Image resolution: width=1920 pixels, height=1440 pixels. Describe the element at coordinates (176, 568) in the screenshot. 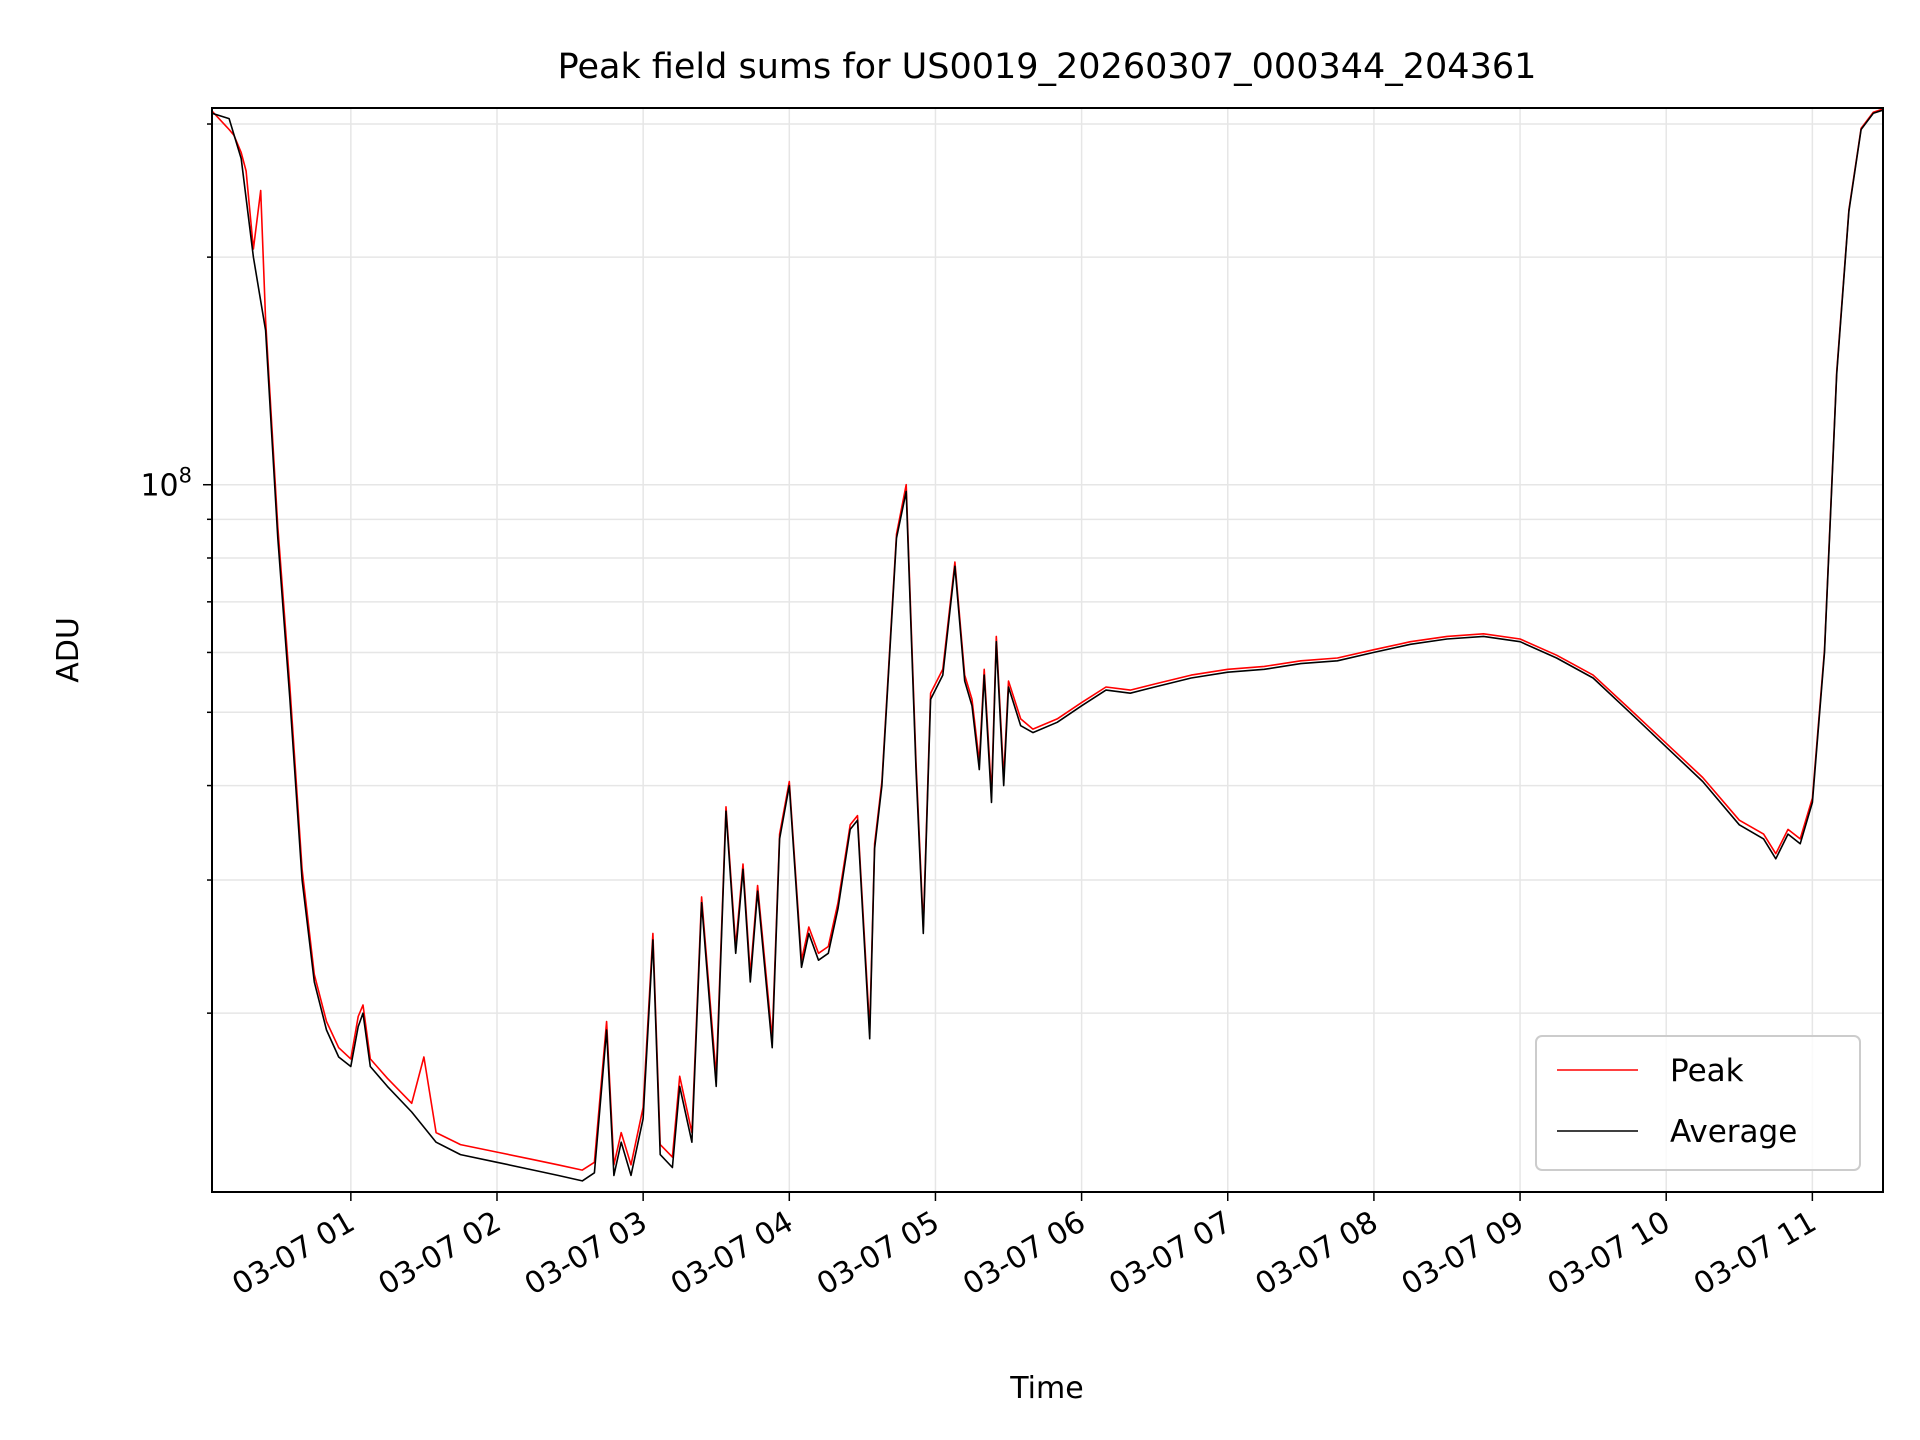

I see `y-axis: 108` at that location.